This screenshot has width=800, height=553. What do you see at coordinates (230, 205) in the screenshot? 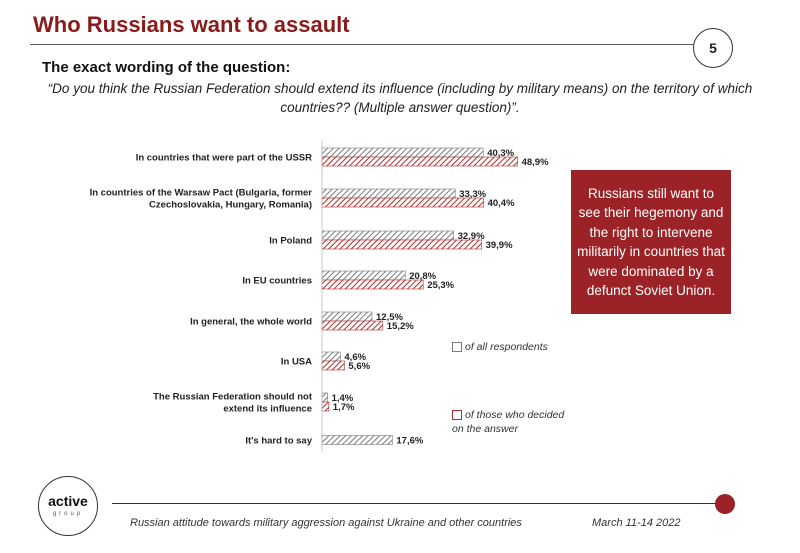
I see `category-label: Czechoslovakia, Hungary, Romania)` at bounding box center [230, 205].